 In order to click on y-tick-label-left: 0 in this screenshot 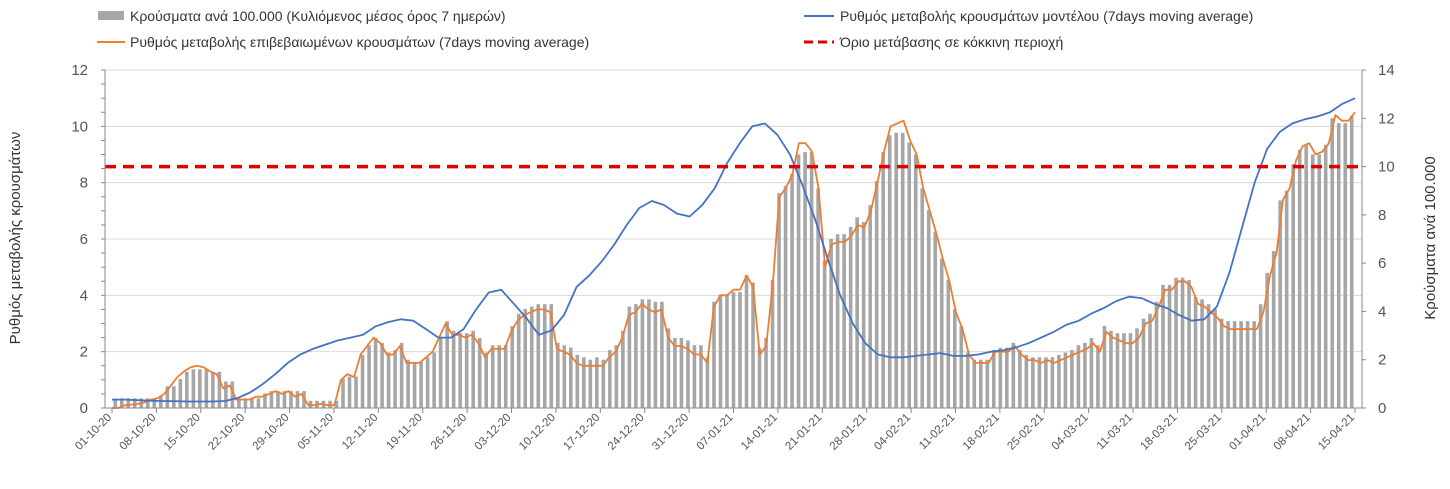, I will do `click(84, 408)`.